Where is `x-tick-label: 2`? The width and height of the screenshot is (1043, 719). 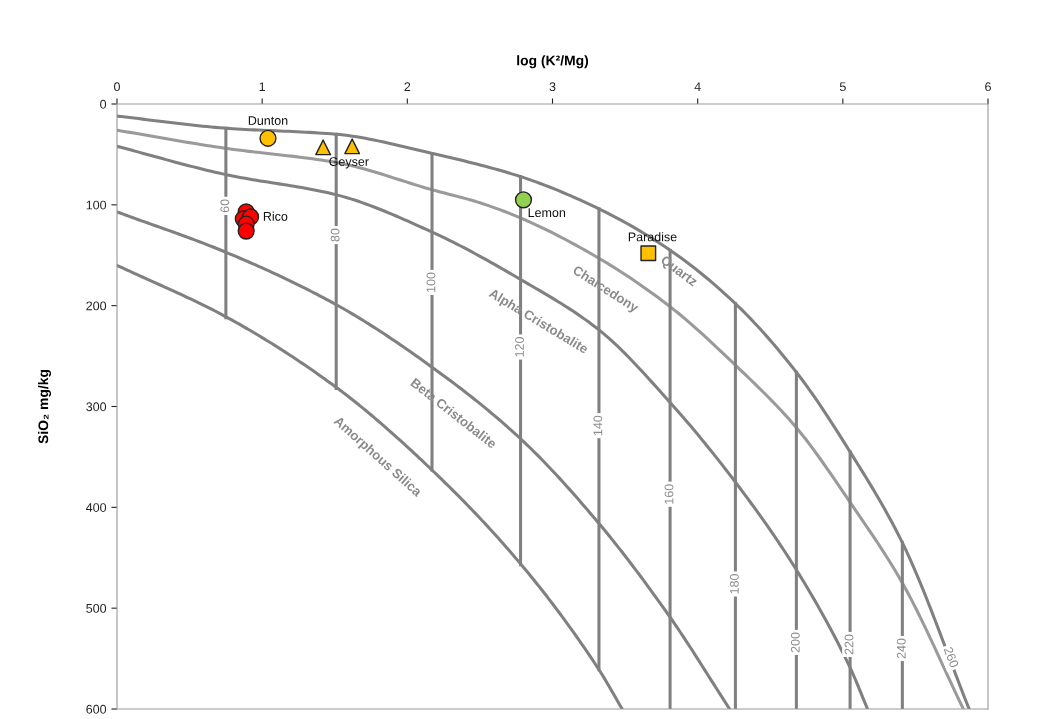 x-tick-label: 2 is located at coordinates (407, 86).